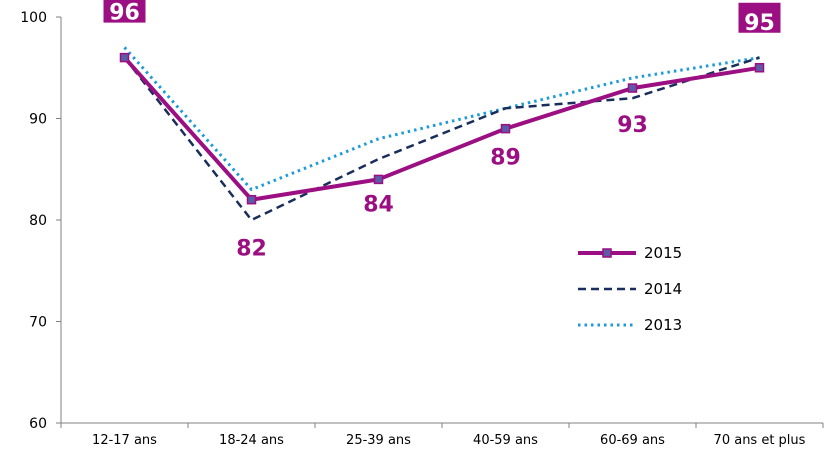  What do you see at coordinates (607, 253) in the screenshot?
I see `legend-marker` at bounding box center [607, 253].